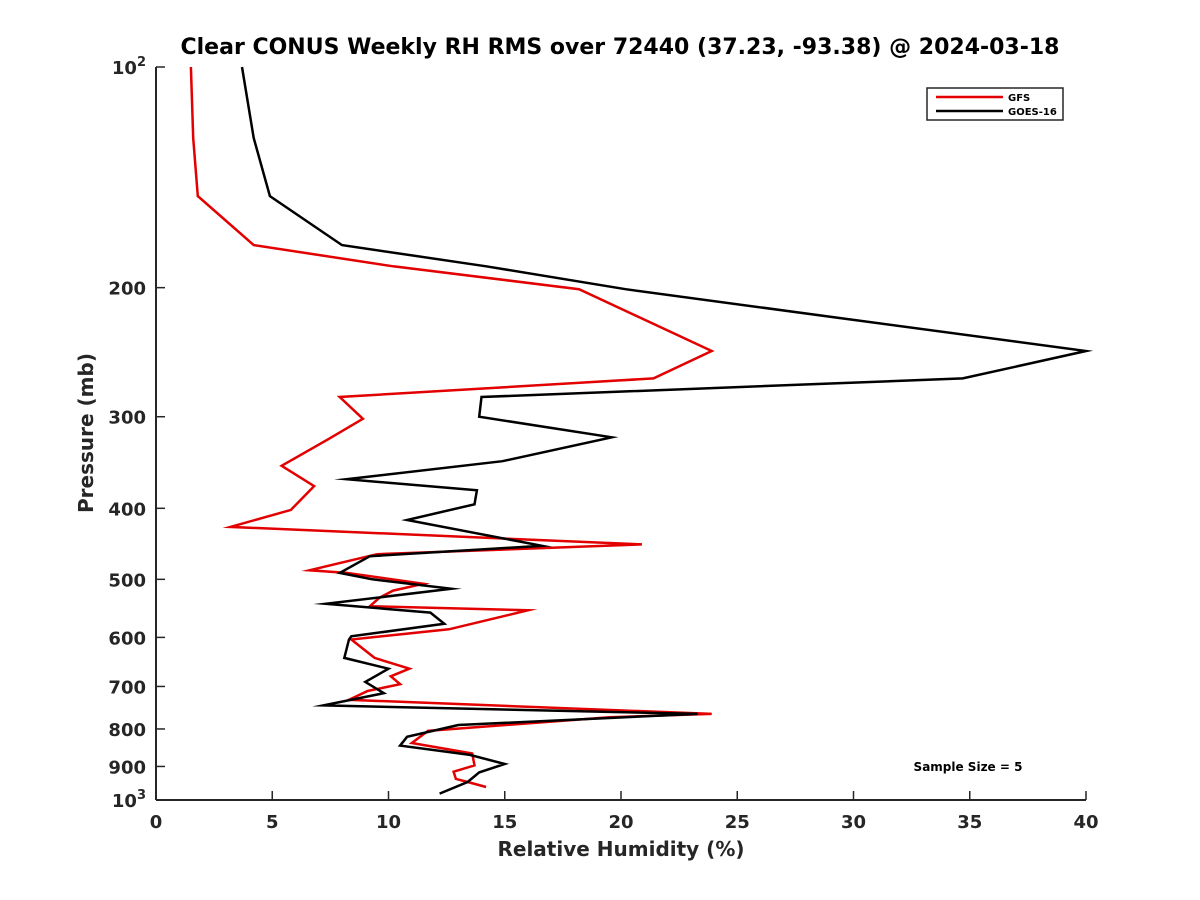 This screenshot has width=1200, height=900. What do you see at coordinates (388, 822) in the screenshot?
I see `x-tick-label: 10` at bounding box center [388, 822].